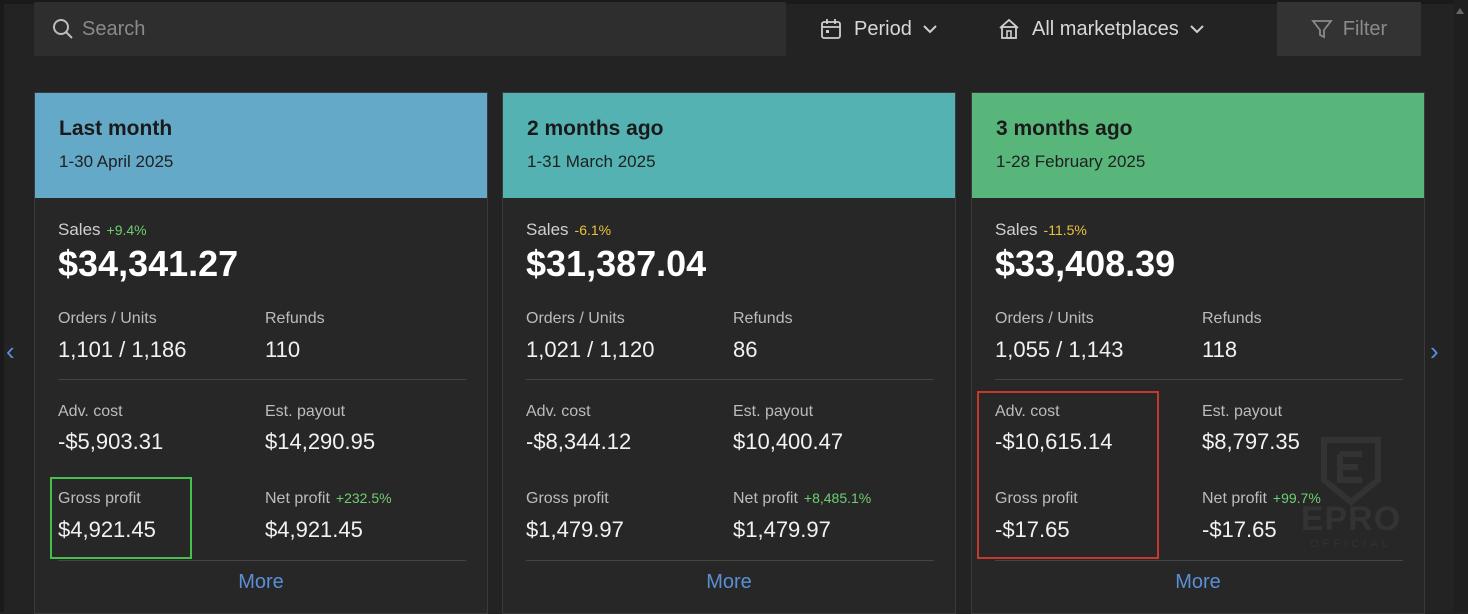  I want to click on sales-label: Sales -6.1%, so click(569, 229).